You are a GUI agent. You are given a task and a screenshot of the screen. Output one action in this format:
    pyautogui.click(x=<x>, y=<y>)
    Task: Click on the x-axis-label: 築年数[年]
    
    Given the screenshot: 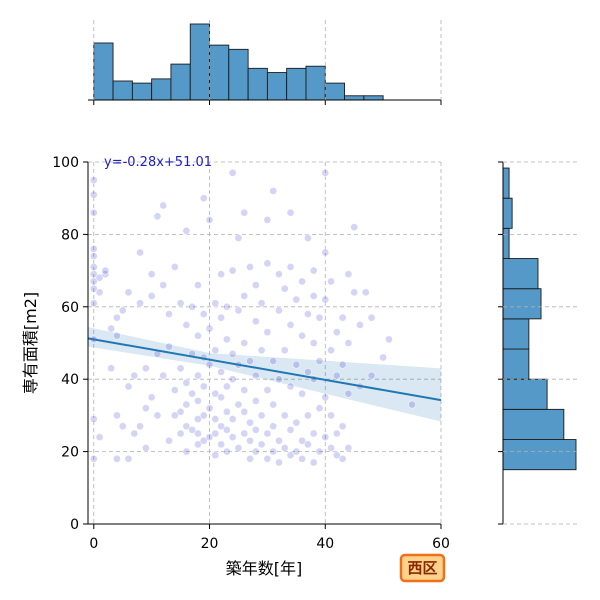 What is the action you would take?
    pyautogui.click(x=264, y=568)
    